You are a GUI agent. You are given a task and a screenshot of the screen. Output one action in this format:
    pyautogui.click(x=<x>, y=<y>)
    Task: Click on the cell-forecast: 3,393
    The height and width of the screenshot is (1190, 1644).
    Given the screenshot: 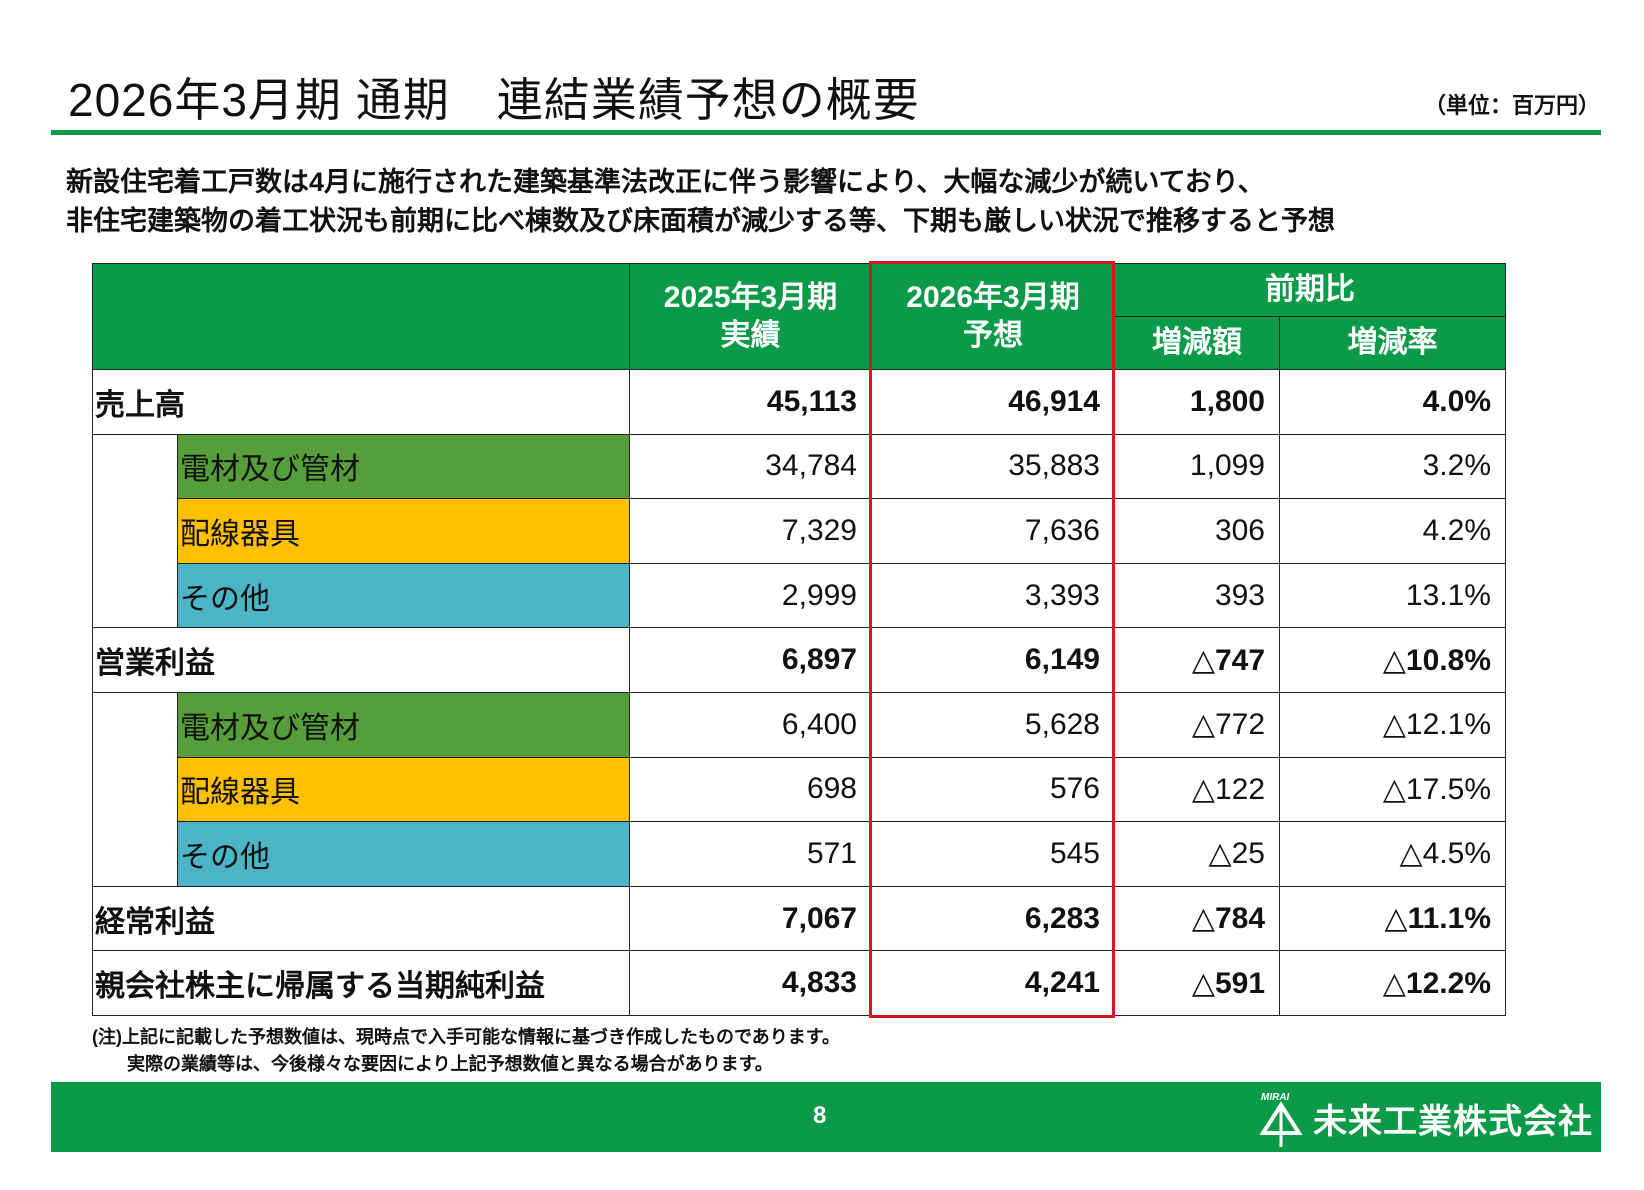 What is the action you would take?
    pyautogui.click(x=993, y=595)
    